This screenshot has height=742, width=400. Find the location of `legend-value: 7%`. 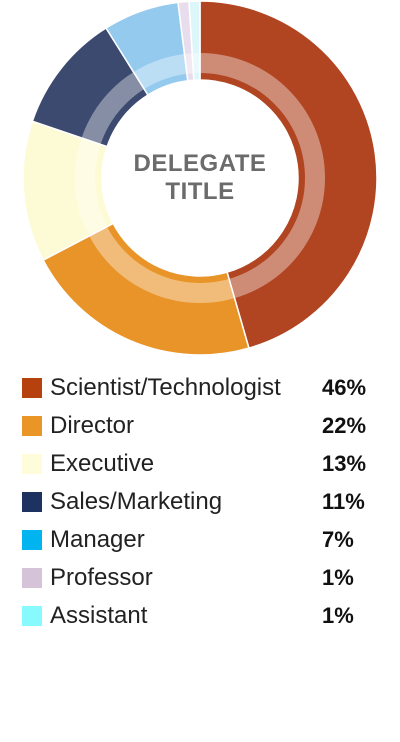

legend-value: 7% is located at coordinates (338, 539).